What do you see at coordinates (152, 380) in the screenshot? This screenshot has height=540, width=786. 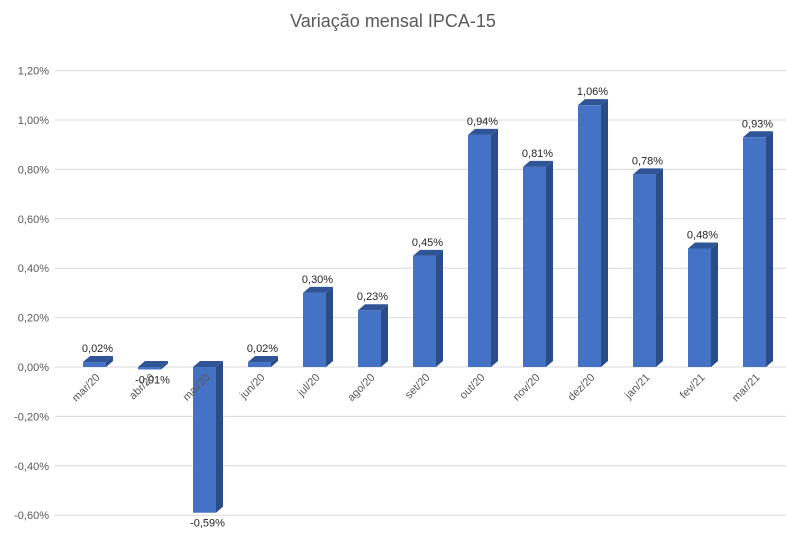 I see `data-label: -0,01%` at bounding box center [152, 380].